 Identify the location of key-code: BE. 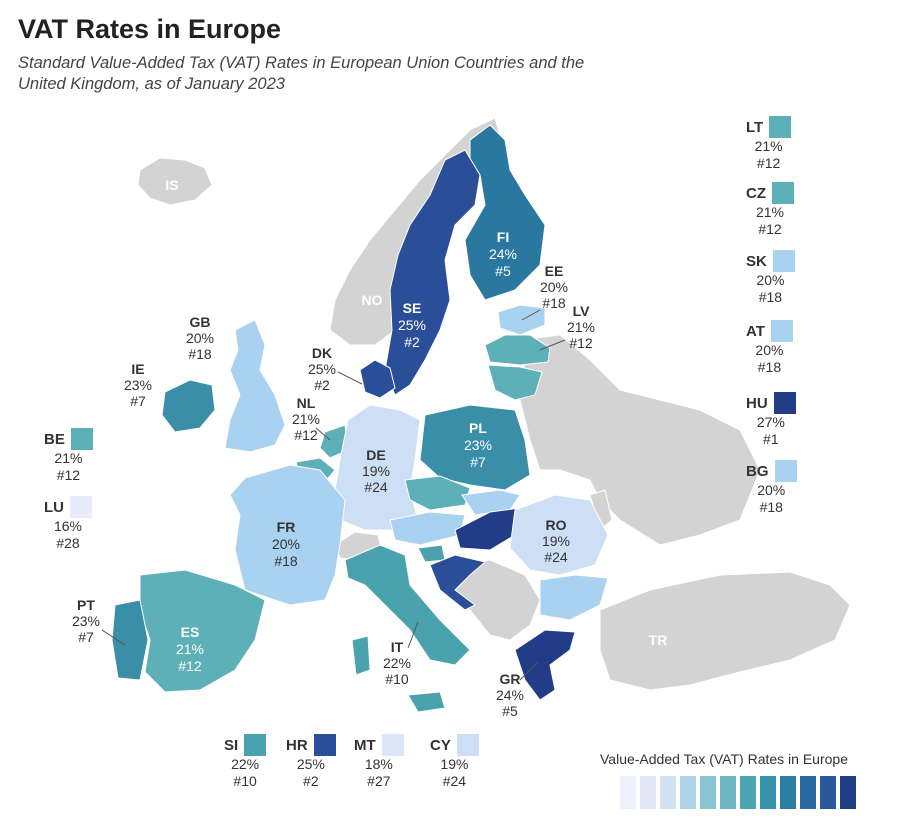
(54, 439).